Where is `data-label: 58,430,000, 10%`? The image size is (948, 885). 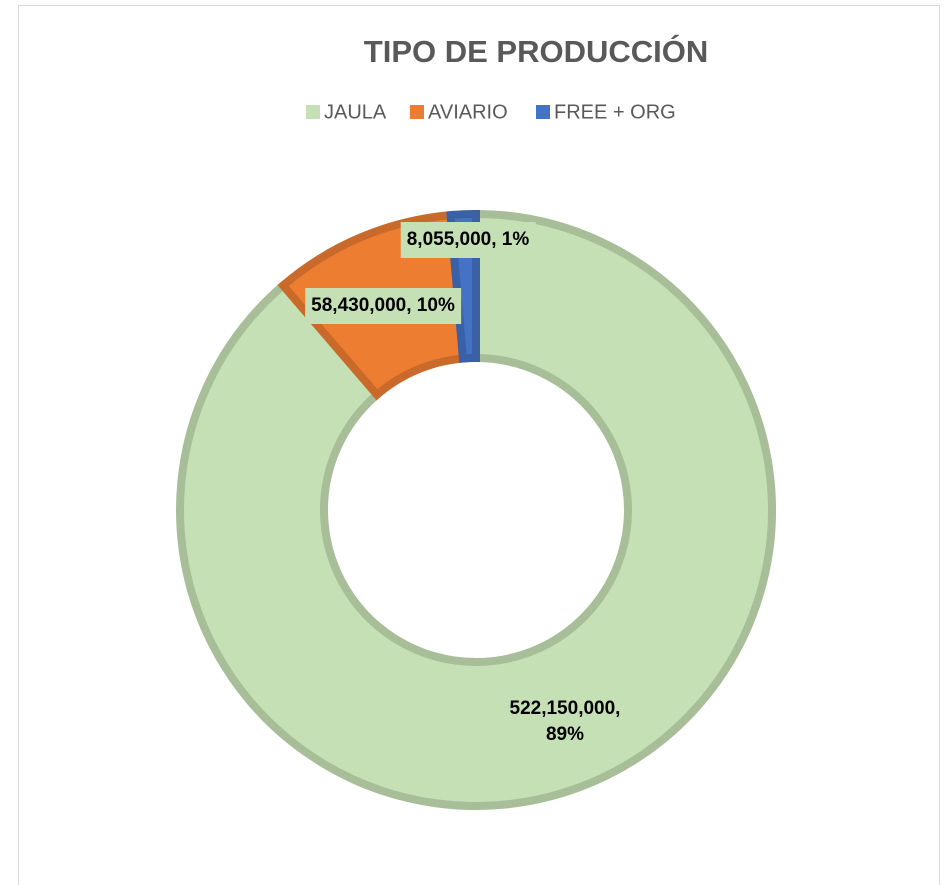 data-label: 58,430,000, 10% is located at coordinates (383, 306).